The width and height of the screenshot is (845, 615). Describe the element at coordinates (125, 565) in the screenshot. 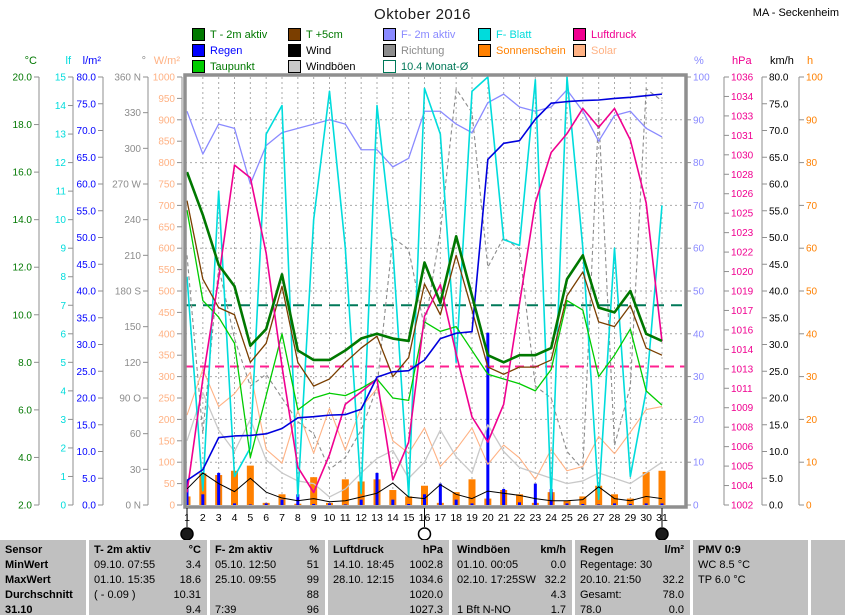

I see `table-cell: 09.10. 07:55` at that location.